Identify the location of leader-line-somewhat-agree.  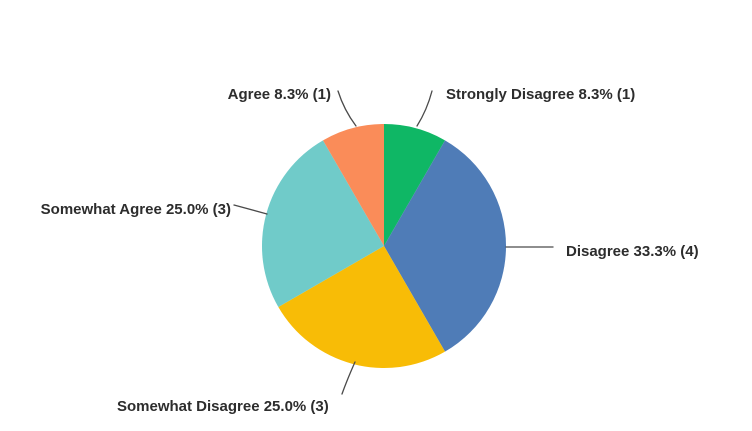
(250, 209).